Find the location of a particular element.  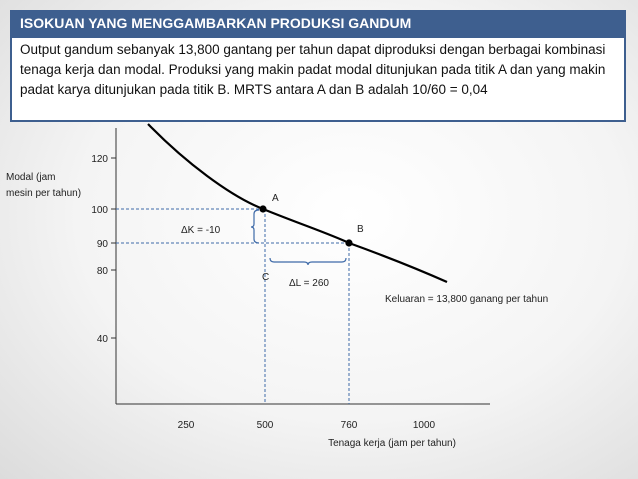

y-tick-label: 120 is located at coordinates (99, 159).